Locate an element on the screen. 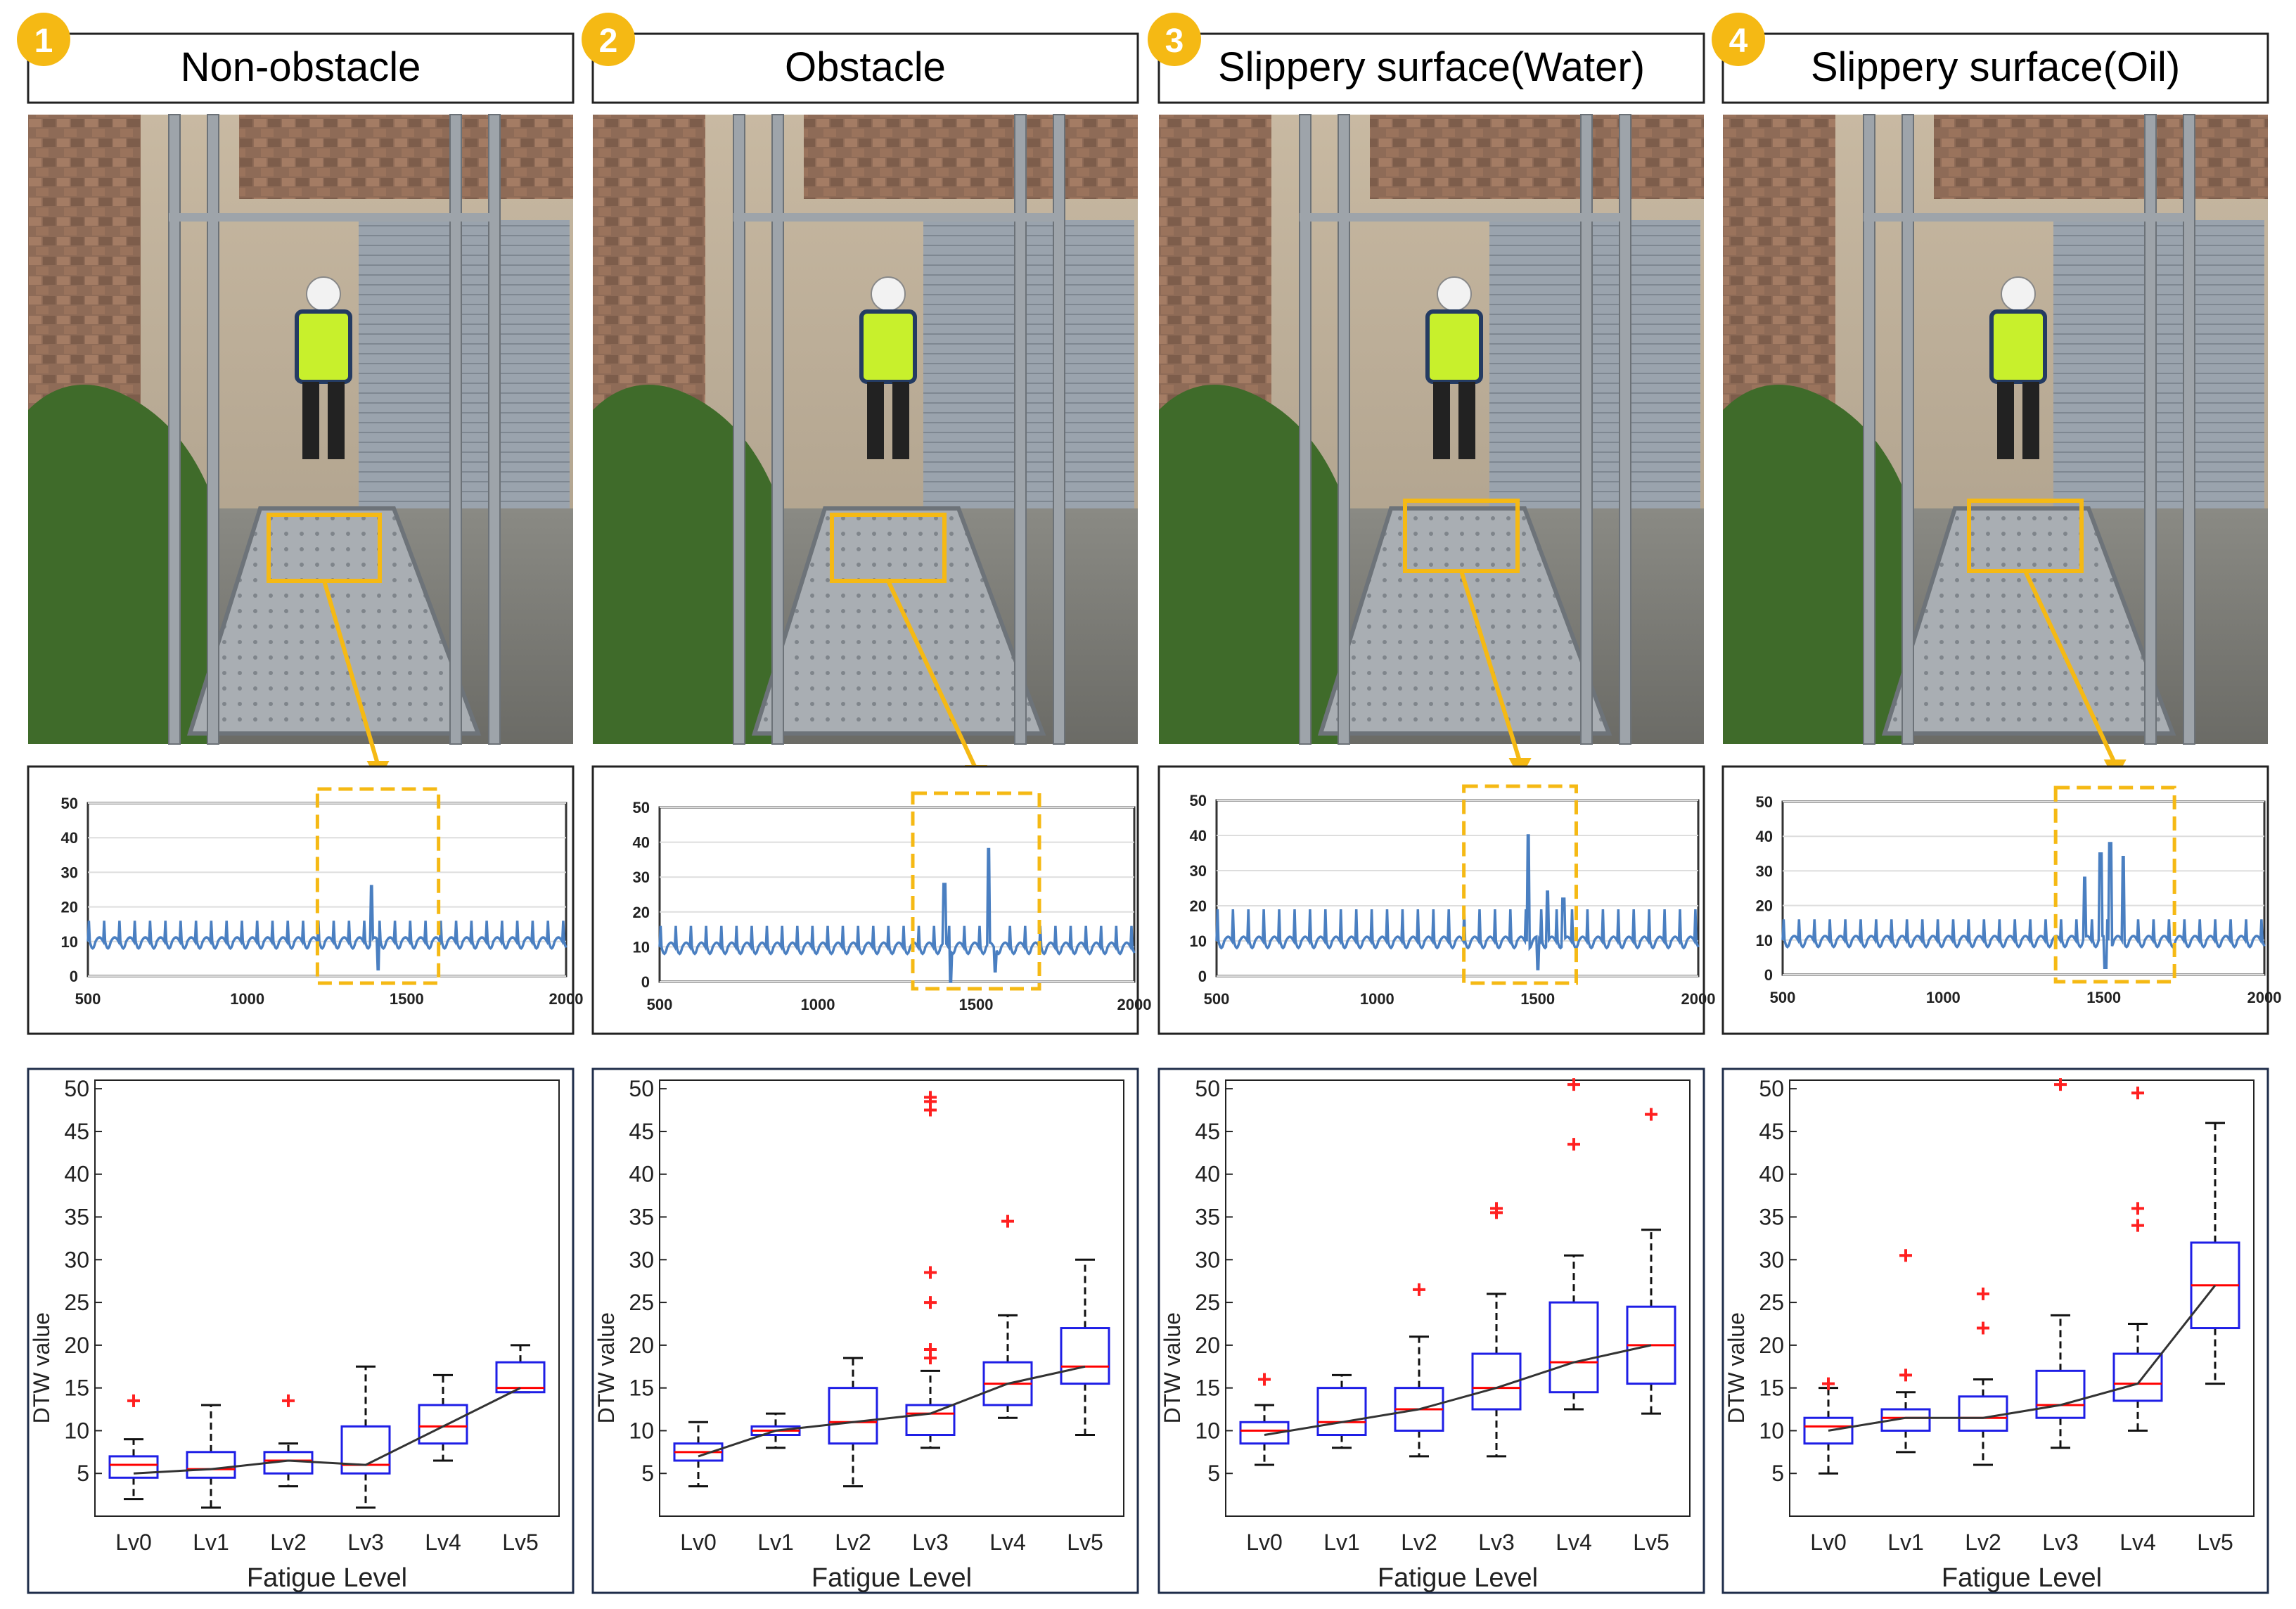 The image size is (2296, 1609). boxplot-y-tick: 10 is located at coordinates (1207, 1430).